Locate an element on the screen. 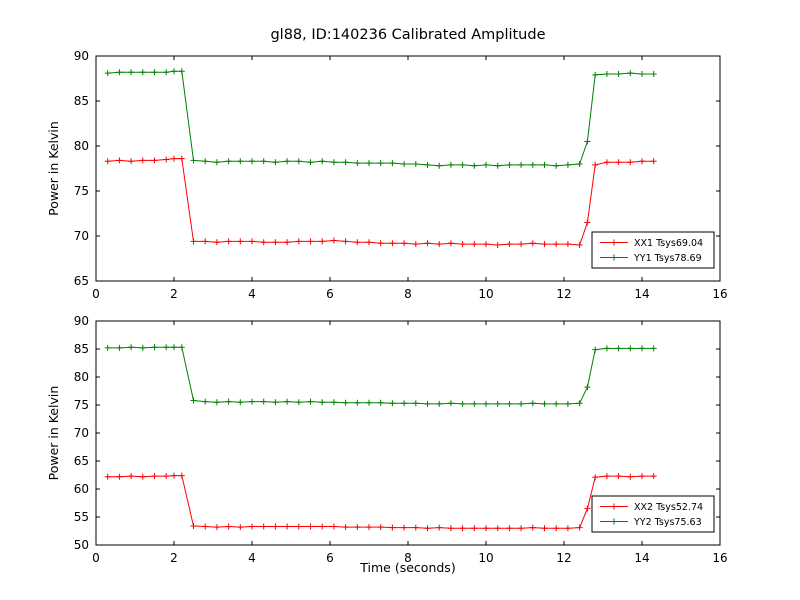  series-markers-xx1 is located at coordinates (380, 201).